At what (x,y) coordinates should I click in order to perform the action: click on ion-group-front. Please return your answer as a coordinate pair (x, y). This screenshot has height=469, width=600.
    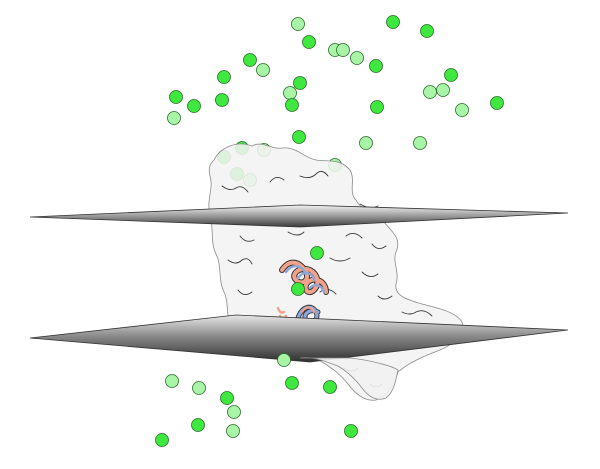
    Looking at the image, I should click on (256, 346).